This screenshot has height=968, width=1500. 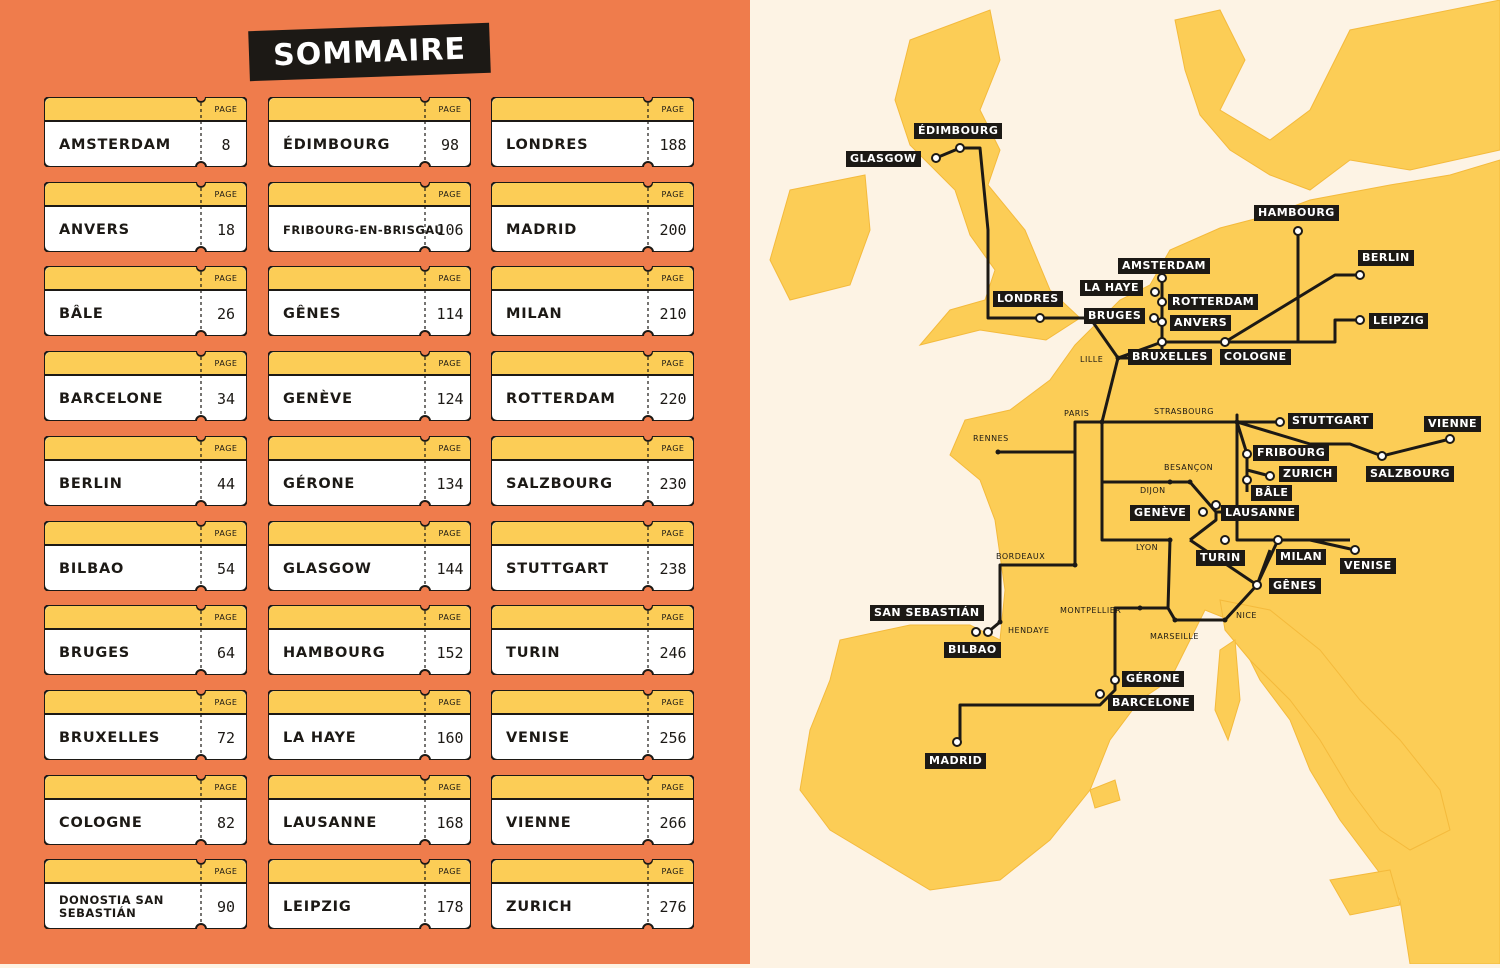 What do you see at coordinates (673, 399) in the screenshot?
I see `toc-page-number: 220` at bounding box center [673, 399].